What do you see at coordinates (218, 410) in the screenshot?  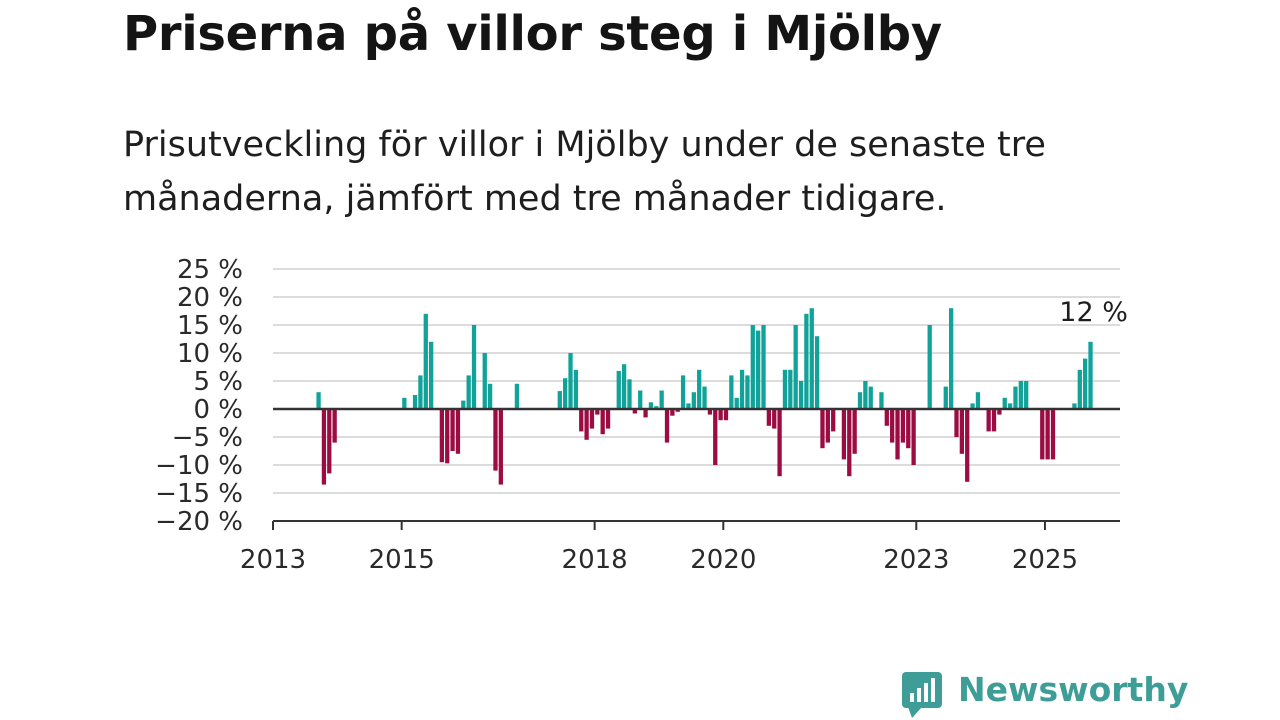 I see `y-tick-label: 0 %` at bounding box center [218, 410].